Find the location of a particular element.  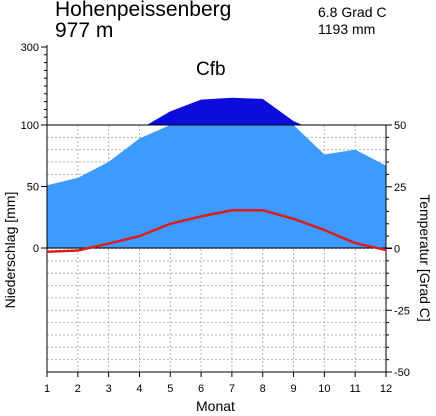

y-right-tick-label: 25 is located at coordinates (400, 188).